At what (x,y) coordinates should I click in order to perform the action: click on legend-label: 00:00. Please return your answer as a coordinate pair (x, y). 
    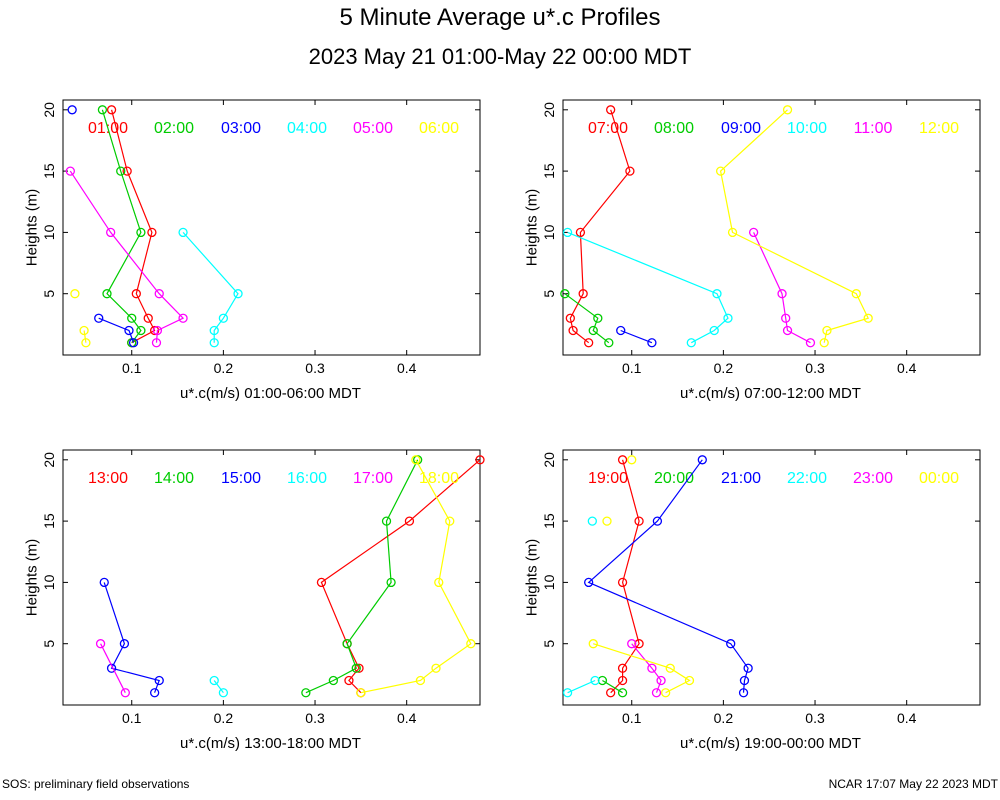
    Looking at the image, I should click on (939, 478).